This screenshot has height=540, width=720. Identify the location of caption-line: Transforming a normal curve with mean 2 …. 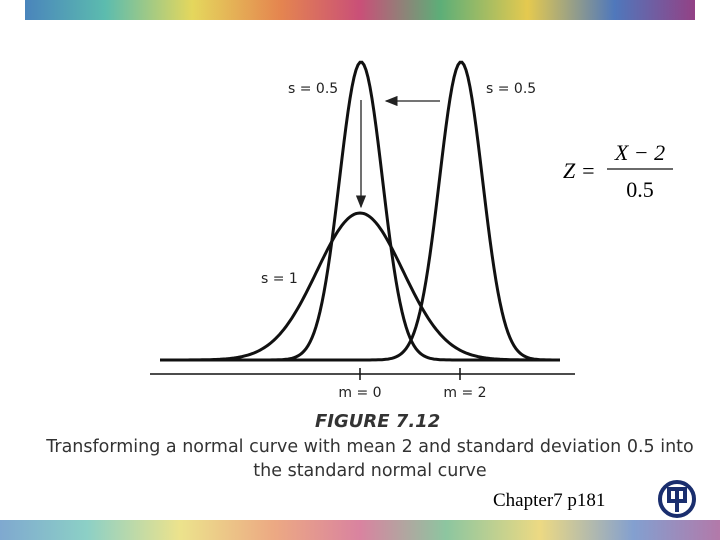
(369, 447).